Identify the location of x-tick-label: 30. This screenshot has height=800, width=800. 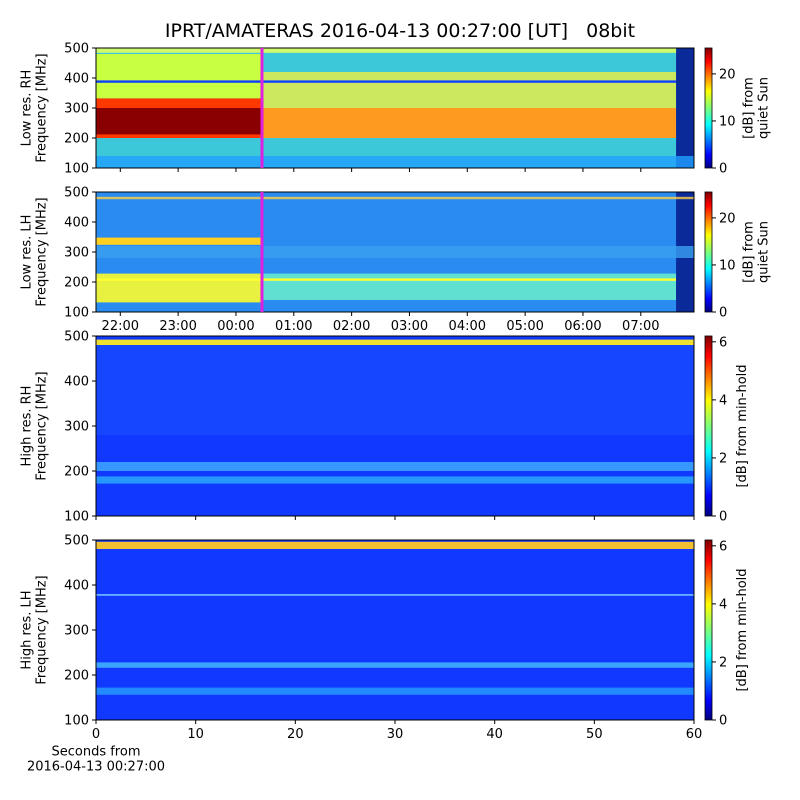
(395, 734).